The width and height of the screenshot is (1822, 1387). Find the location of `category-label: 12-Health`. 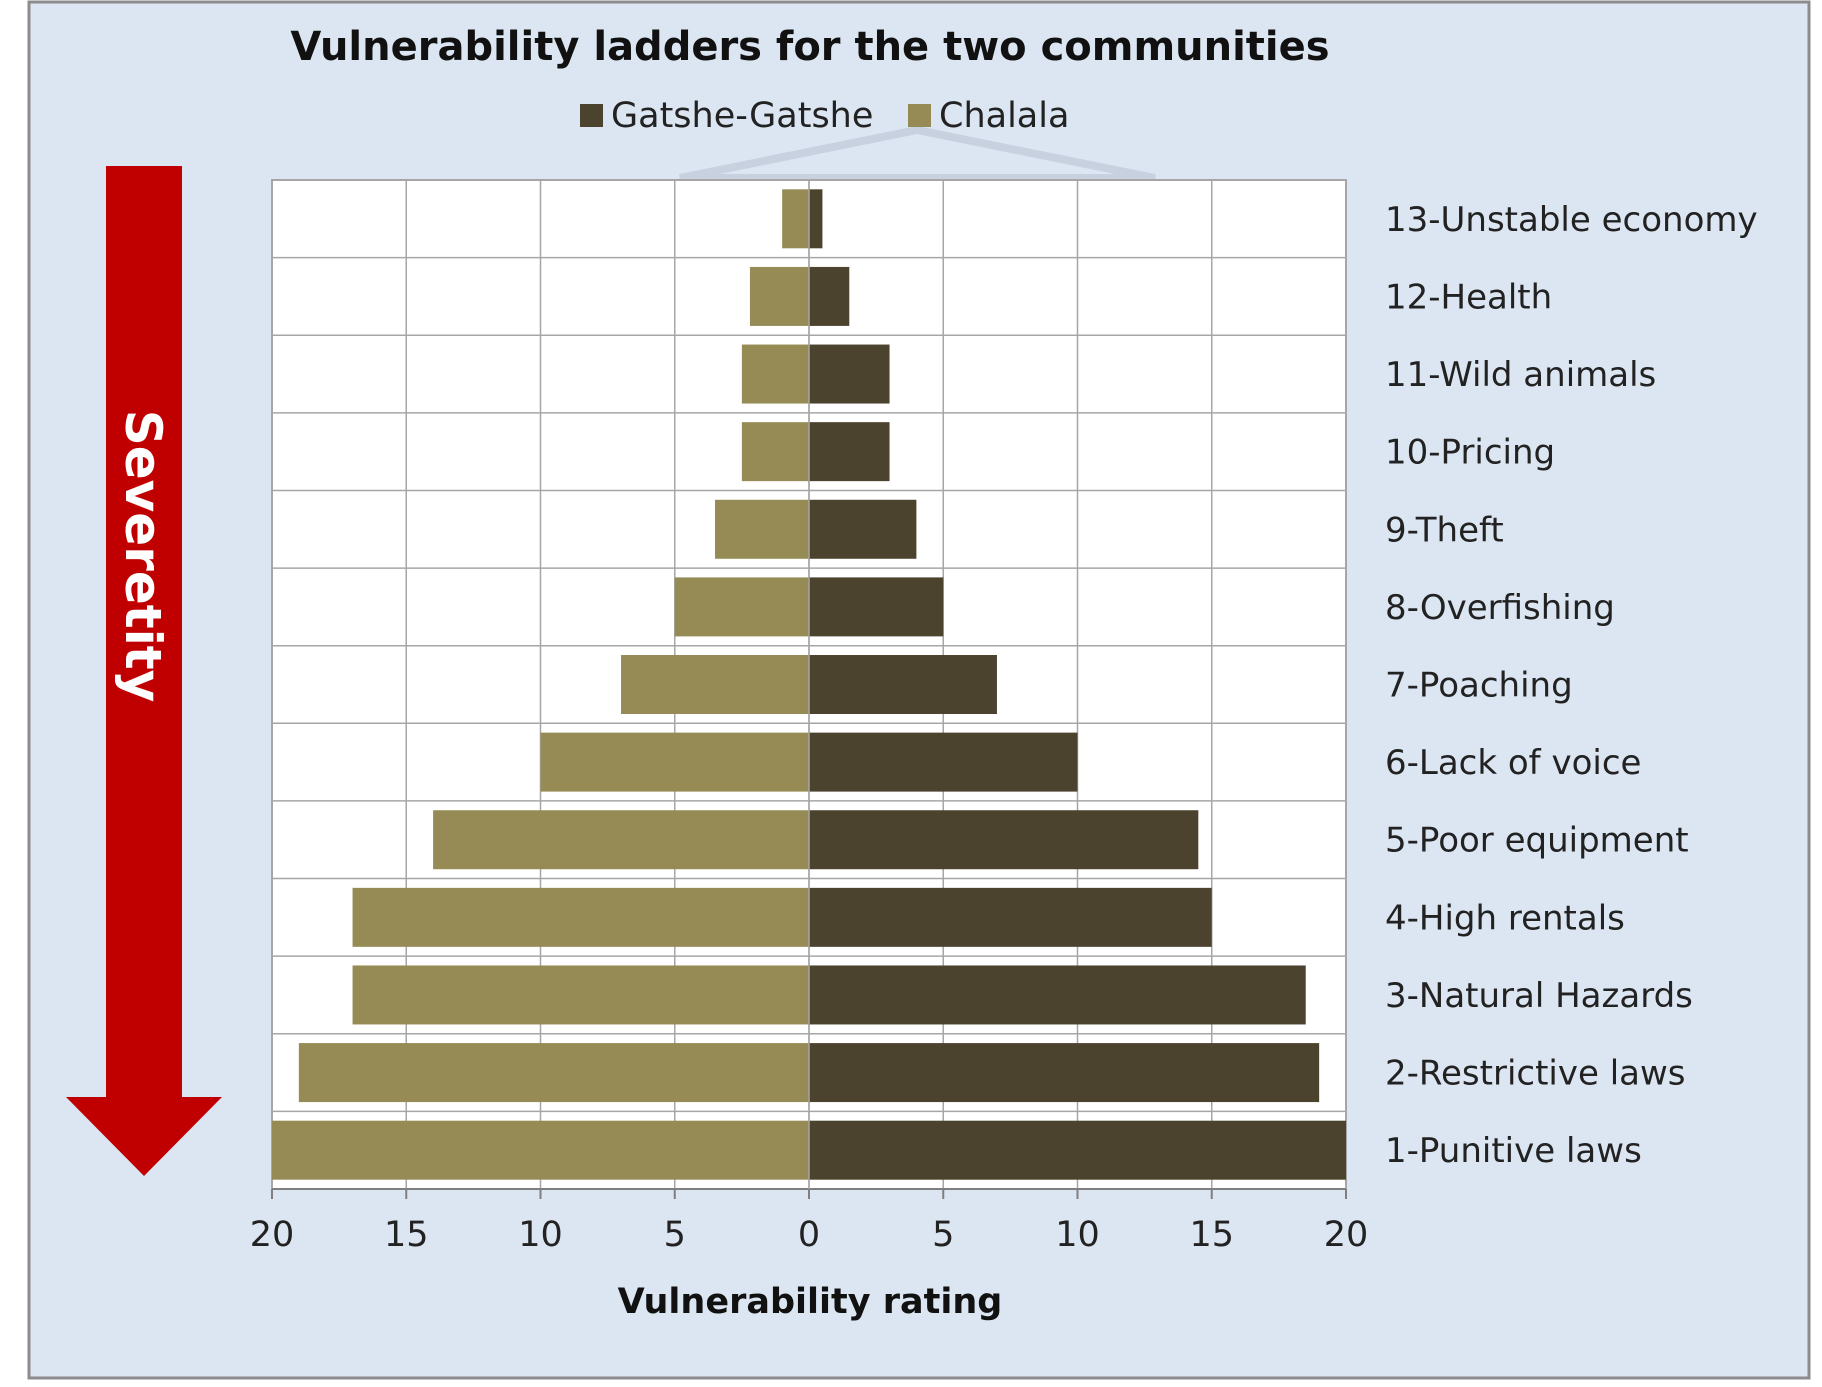

category-label: 12-Health is located at coordinates (1468, 297).